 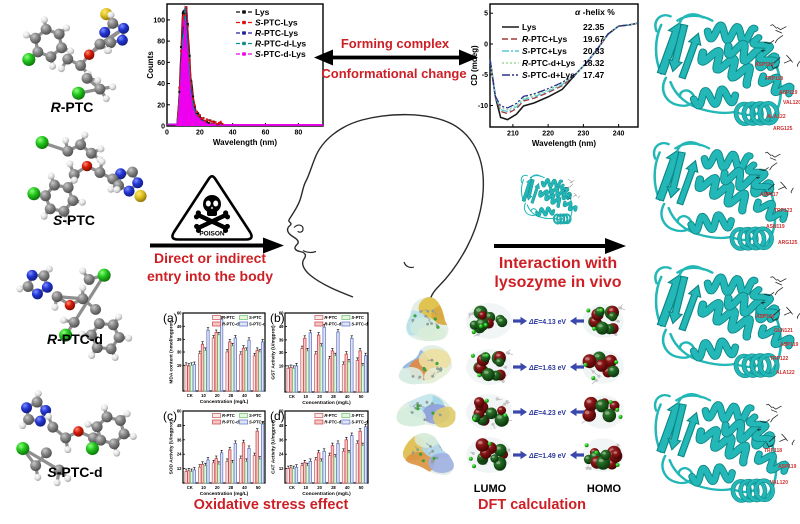 I want to click on svg-text: Lys, so click(x=529, y=27).